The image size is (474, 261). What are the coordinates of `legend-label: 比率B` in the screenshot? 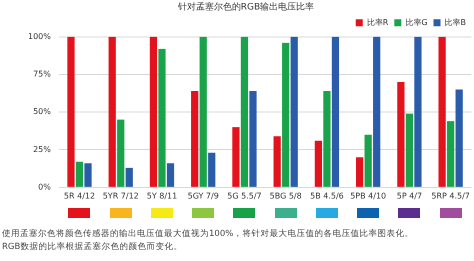 It's located at (455, 22).